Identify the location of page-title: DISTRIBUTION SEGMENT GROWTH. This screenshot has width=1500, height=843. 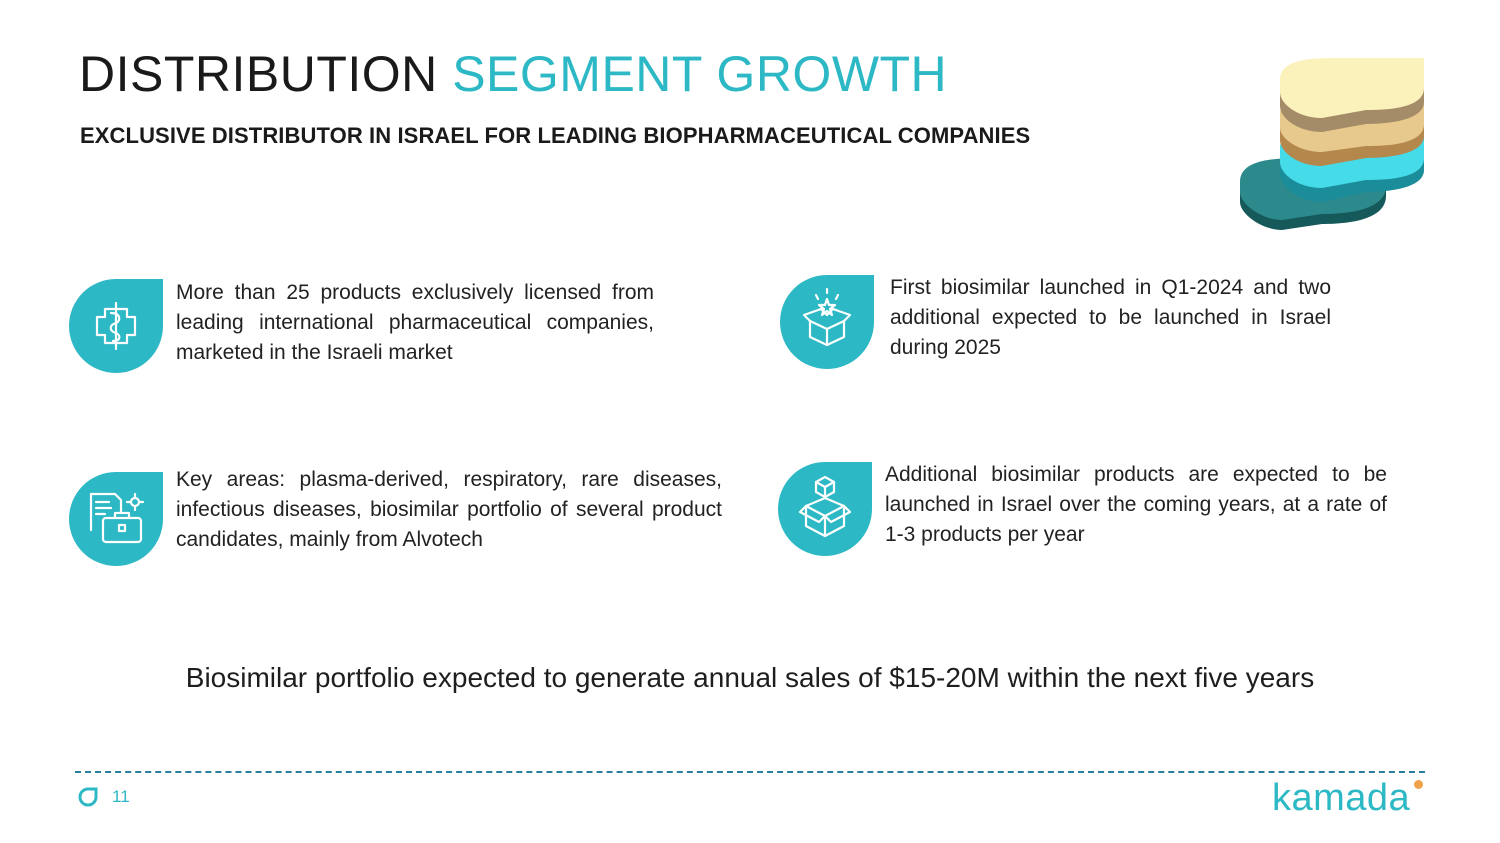
(513, 74).